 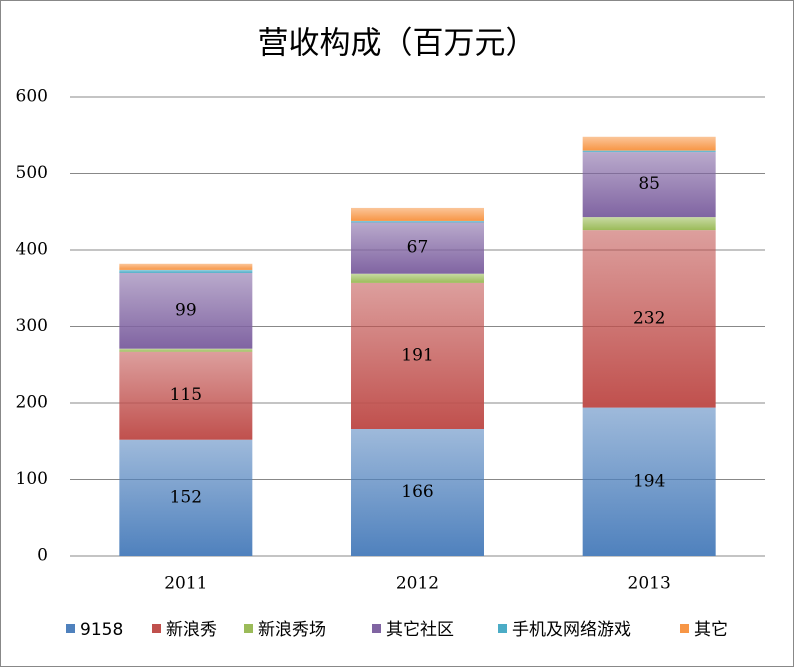 What do you see at coordinates (42, 556) in the screenshot?
I see `y-tick-label: 0` at bounding box center [42, 556].